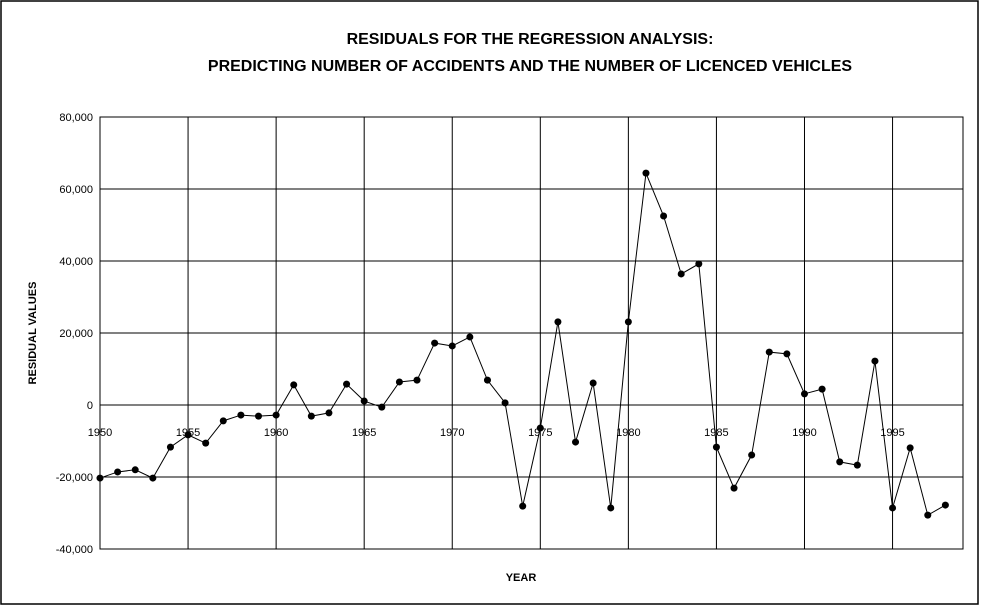  Describe the element at coordinates (628, 433) in the screenshot. I see `x-tick-label: 1980` at that location.